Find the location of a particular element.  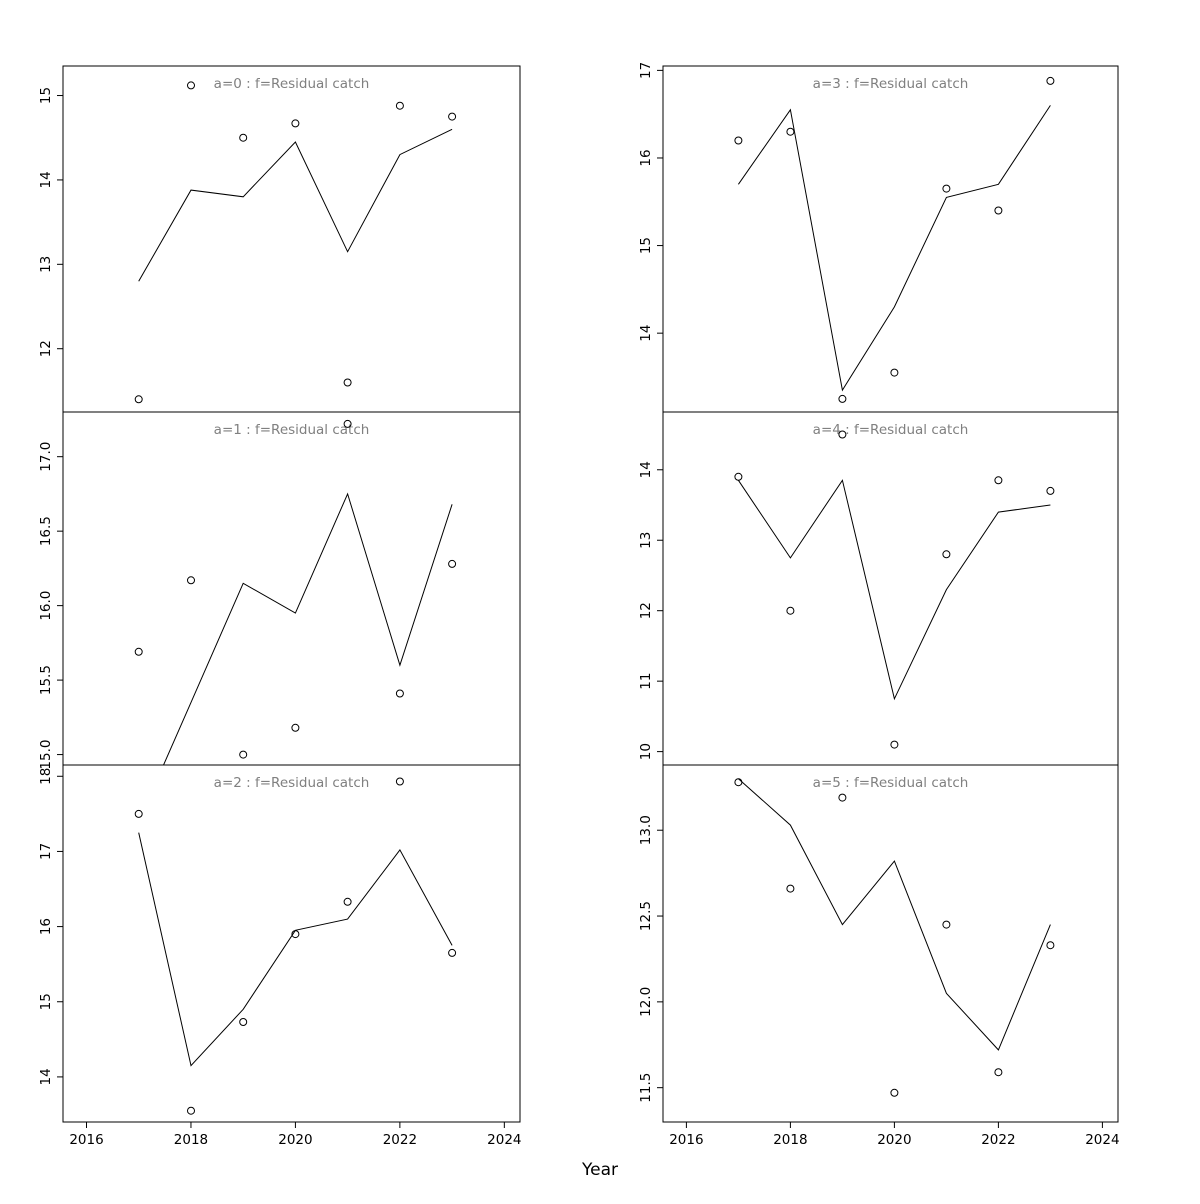

panel-0: a=0 : f=Residual catch 12 13 14 15 is located at coordinates (279, 239).